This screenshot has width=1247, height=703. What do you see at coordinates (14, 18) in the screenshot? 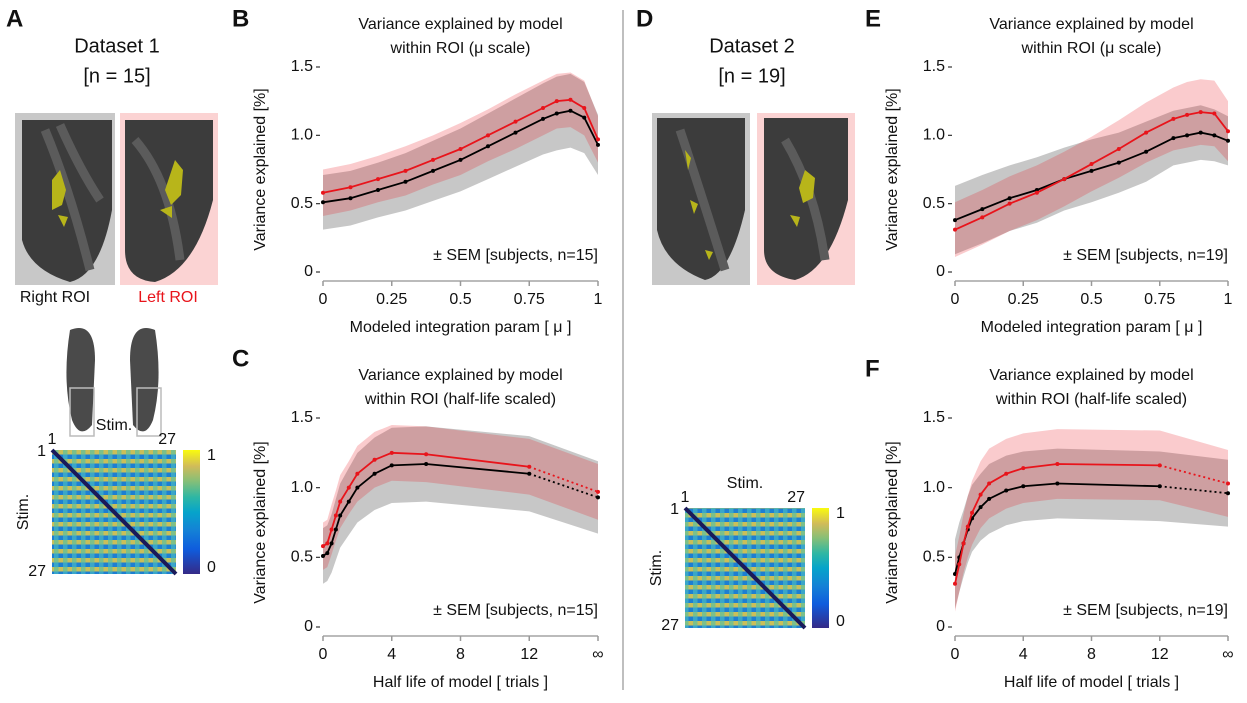
I see `panel-label: A` at bounding box center [14, 18].